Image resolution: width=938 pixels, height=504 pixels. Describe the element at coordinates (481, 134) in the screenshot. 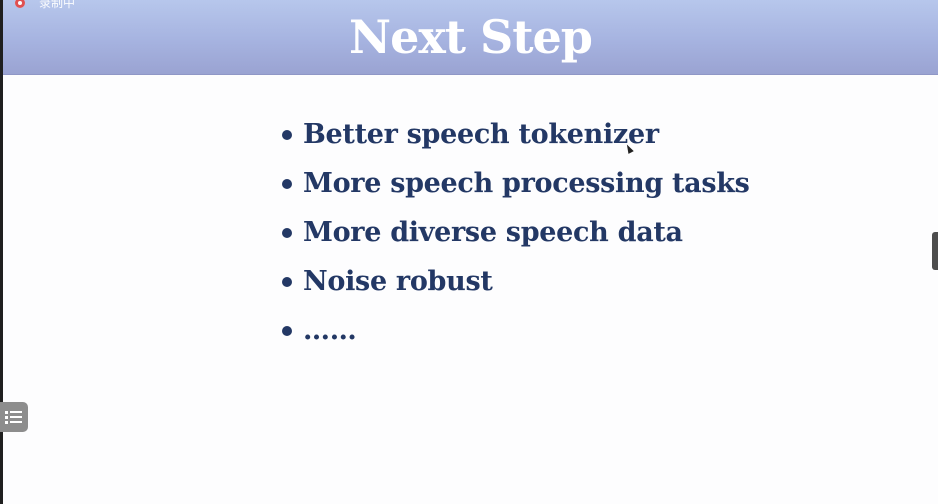

I see `bullet-text: Better speech tokenizer` at that location.